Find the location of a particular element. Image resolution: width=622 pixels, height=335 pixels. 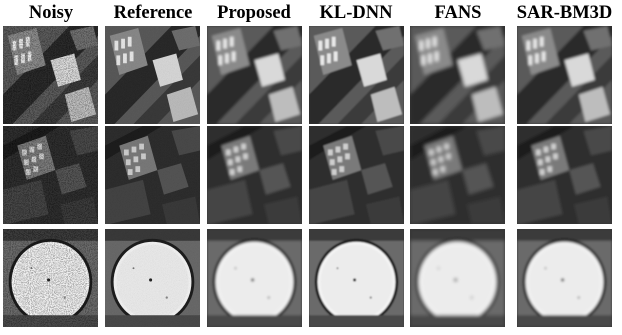

image-tile-row2-noisy is located at coordinates (50, 175).